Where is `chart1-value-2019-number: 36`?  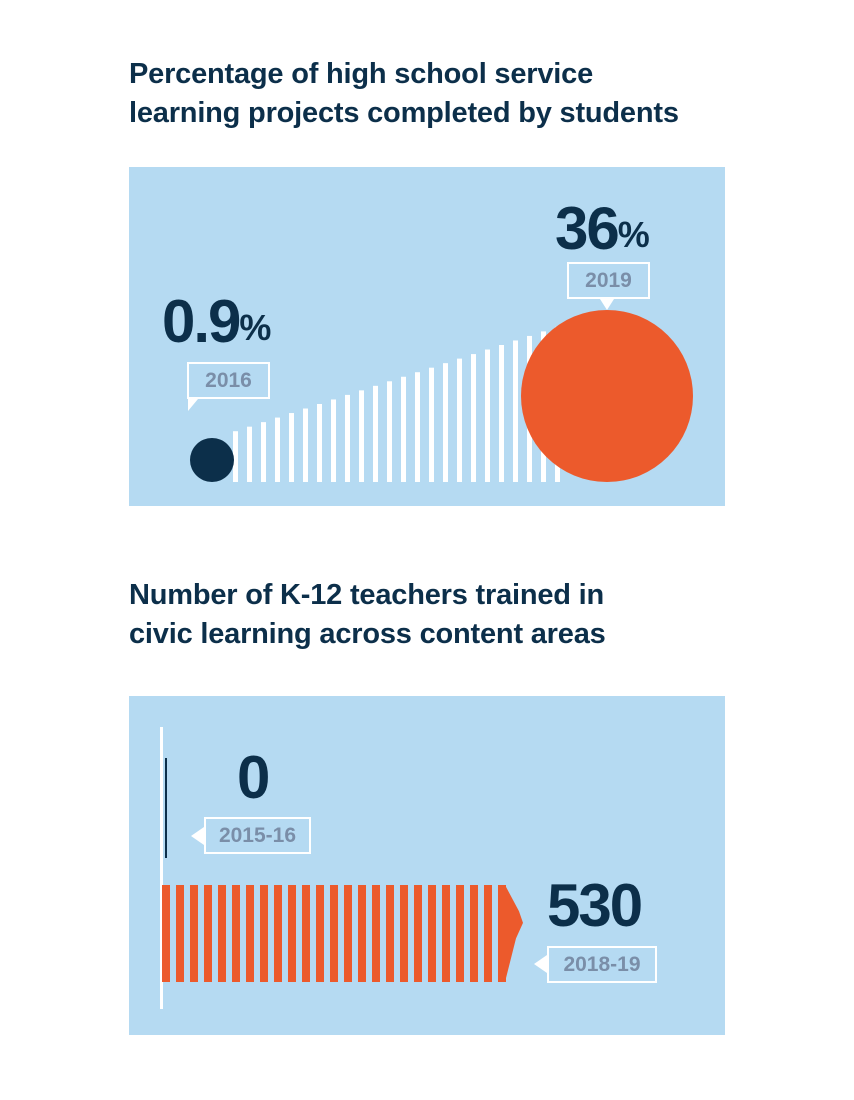
chart1-value-2019-number: 36 is located at coordinates (587, 228).